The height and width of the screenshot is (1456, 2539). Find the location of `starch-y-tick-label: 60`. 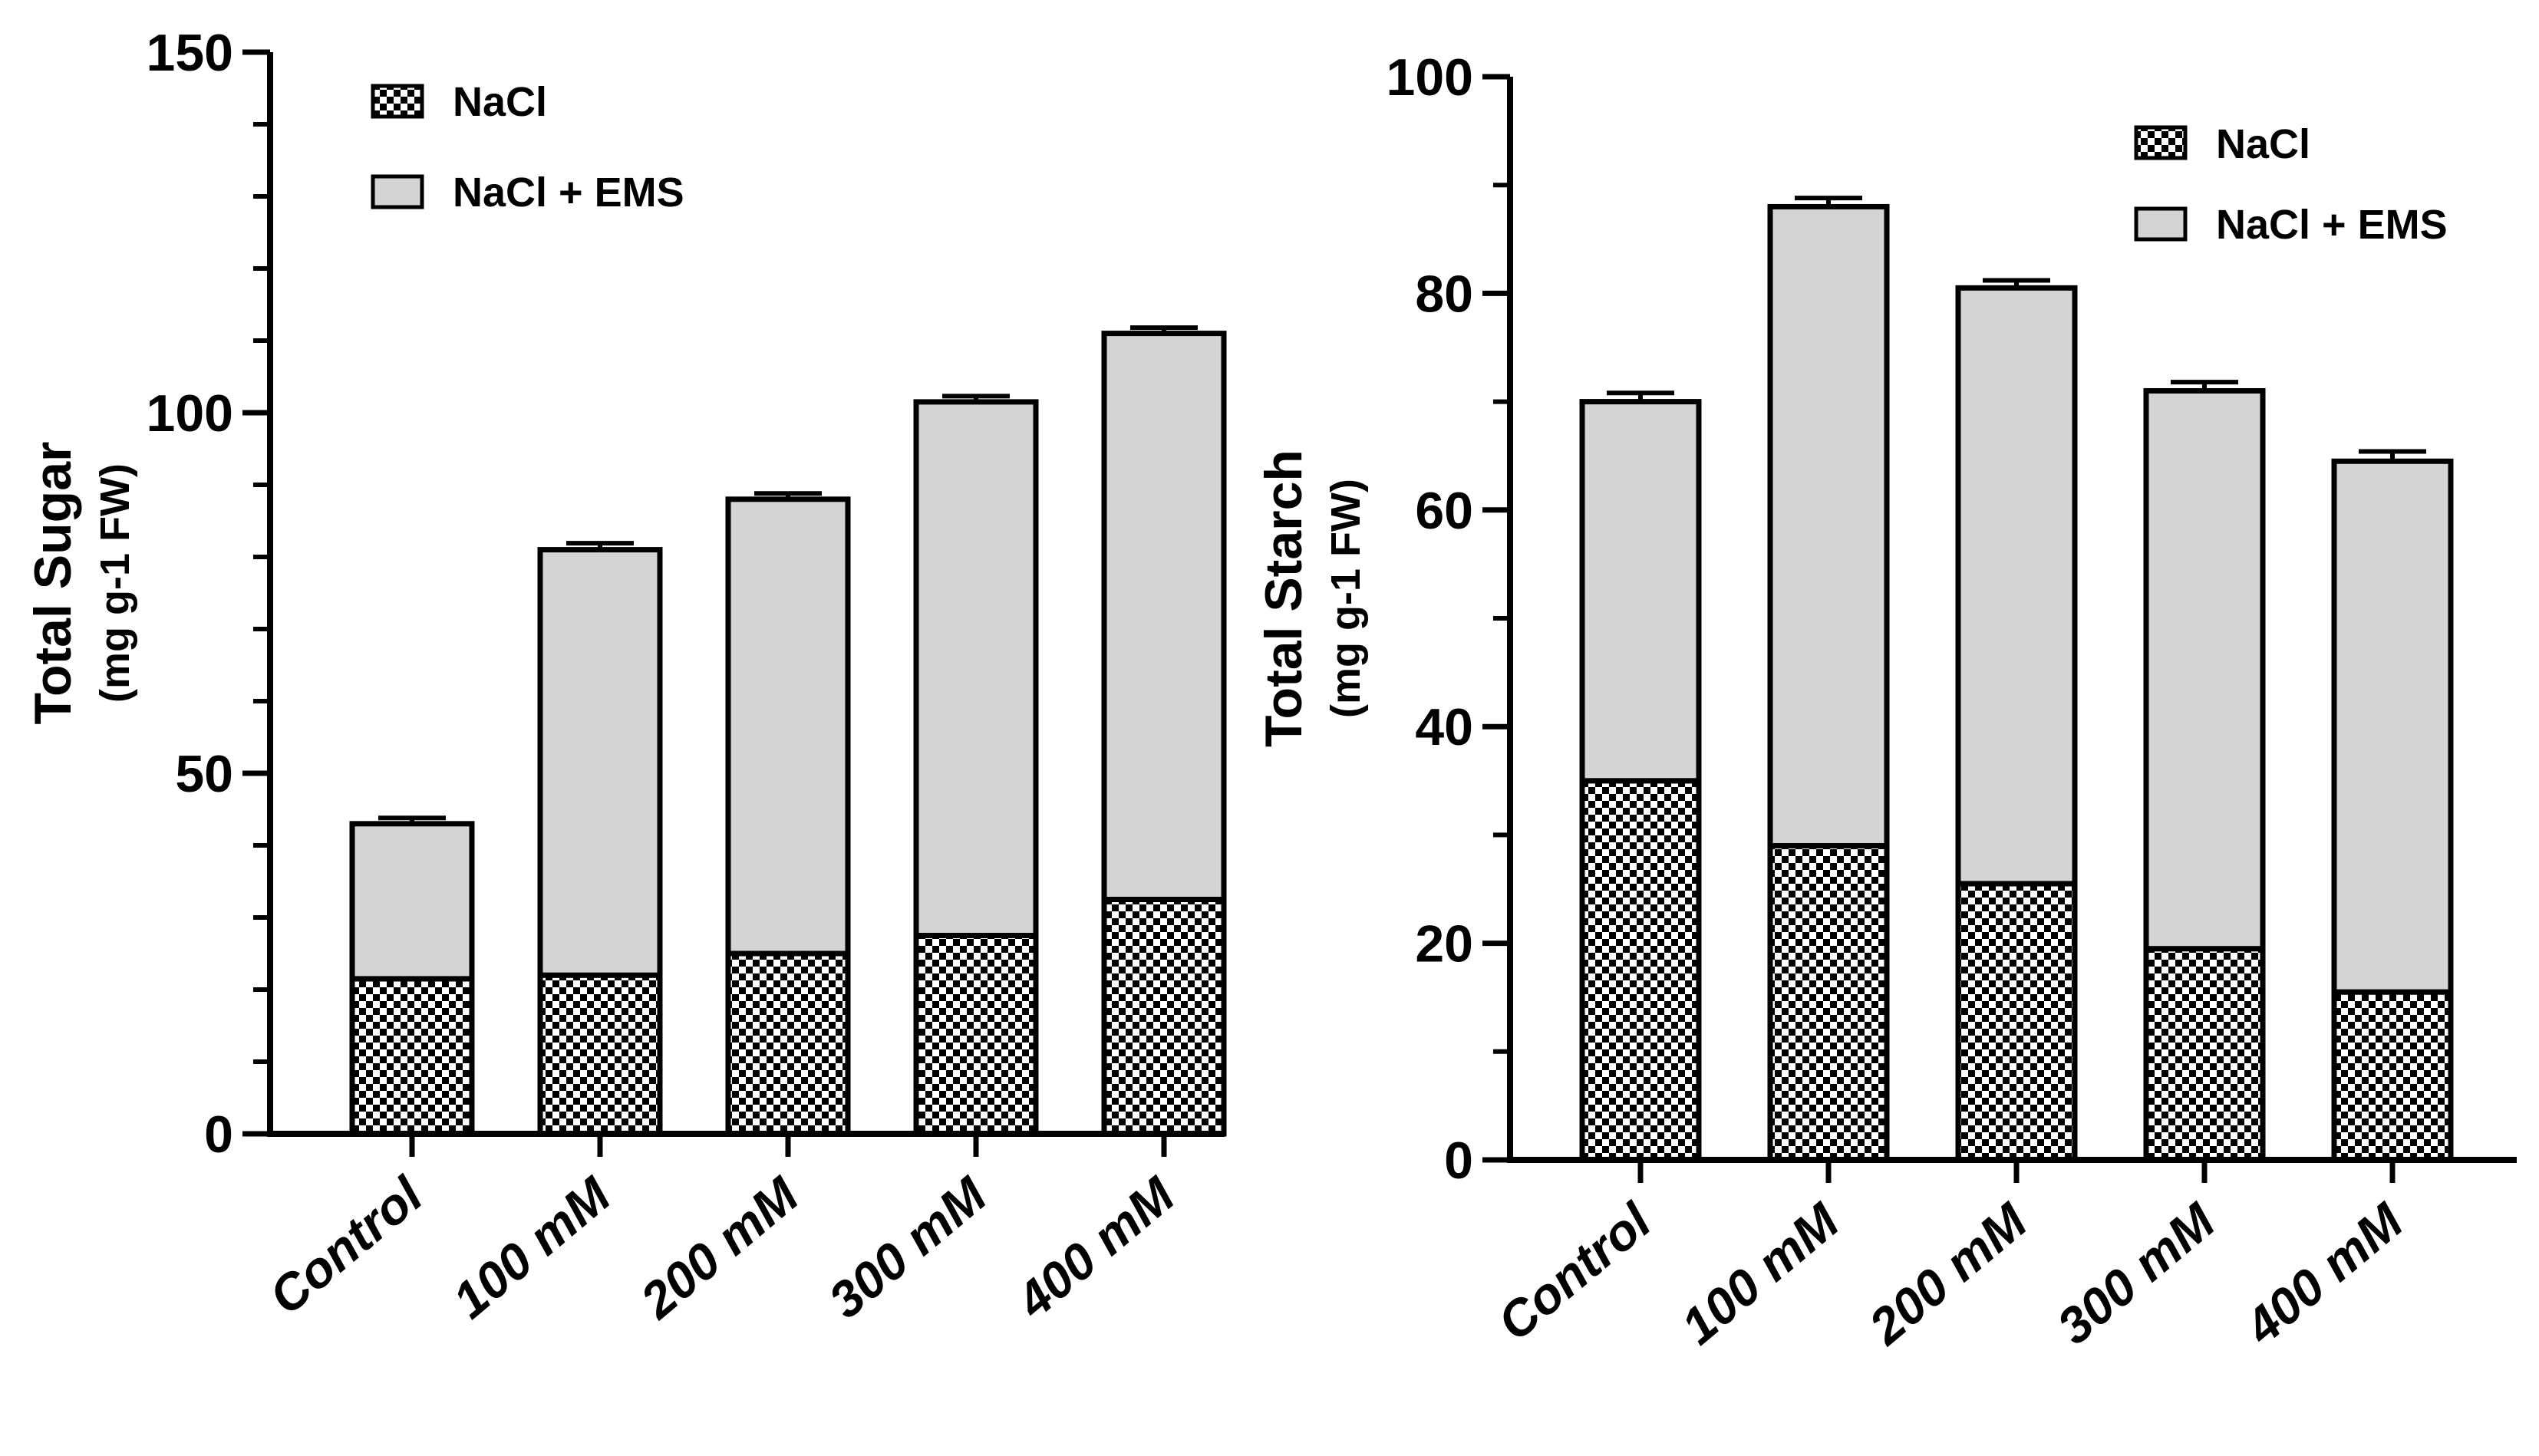

starch-y-tick-label: 60 is located at coordinates (1444, 511).